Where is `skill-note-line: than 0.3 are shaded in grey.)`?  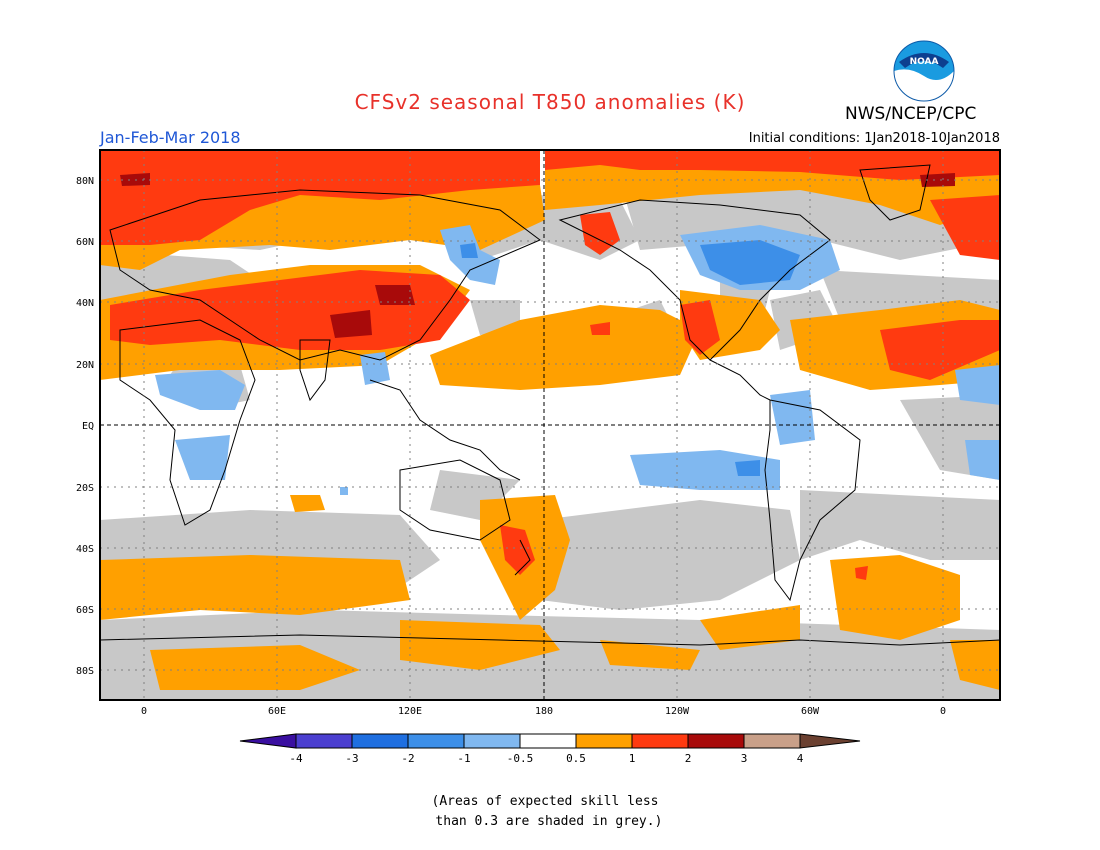 skill-note-line: than 0.3 are shaded in grey.) is located at coordinates (545, 821).